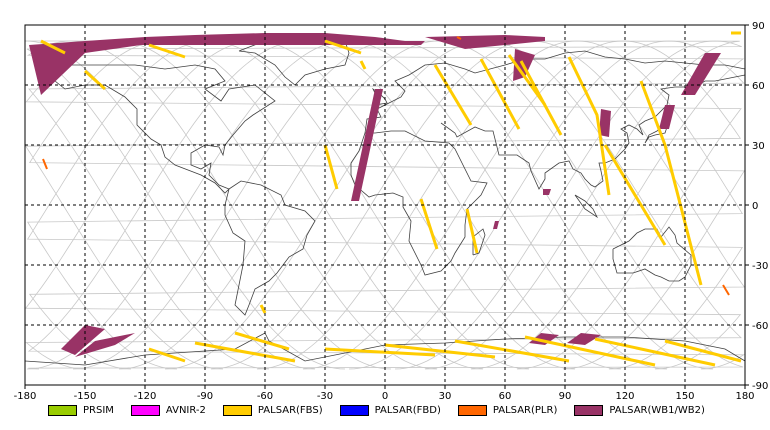 This screenshot has height=430, width=770. Describe the element at coordinates (98, 410) in the screenshot. I see `legend-label: PRSIM` at that location.